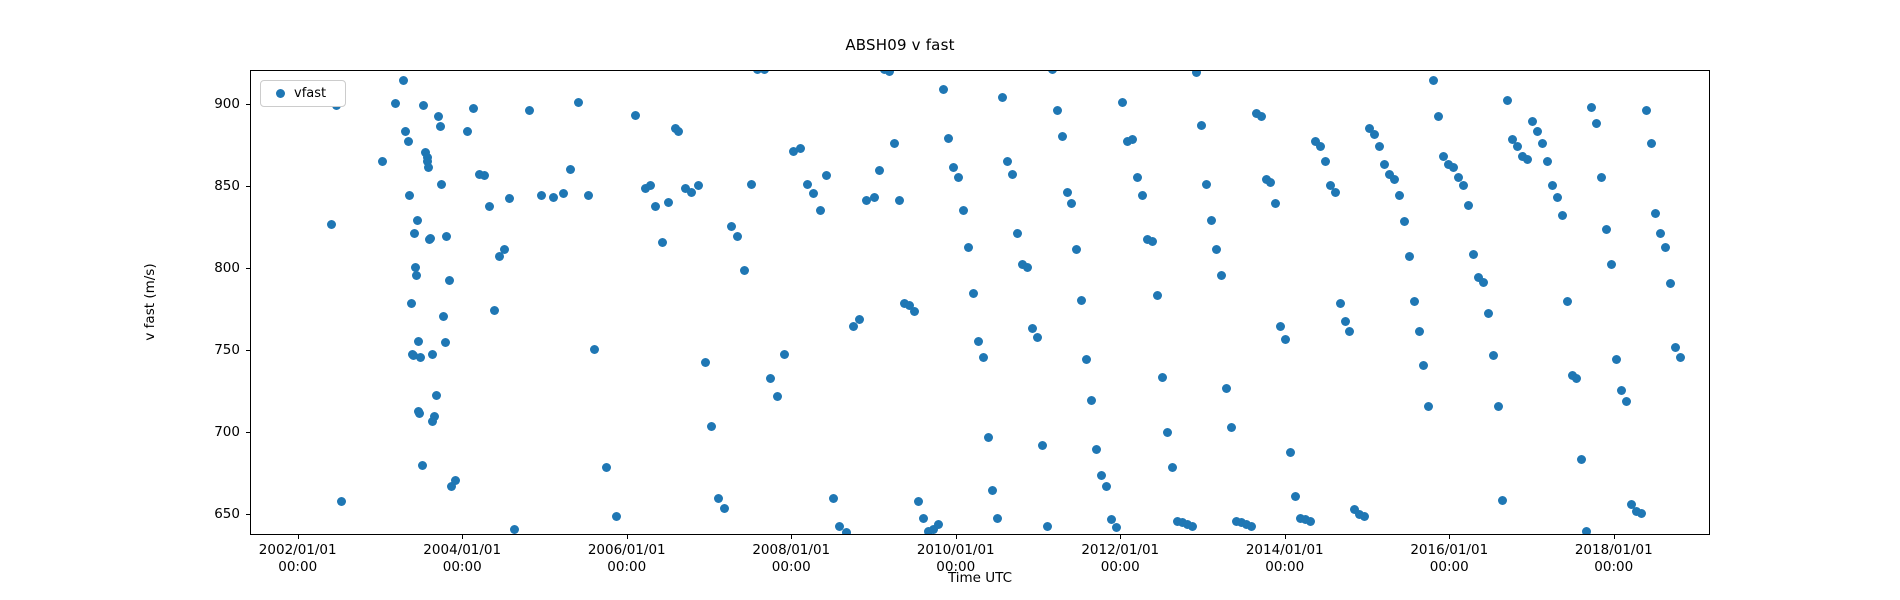 Image resolution: width=1900 pixels, height=600 pixels. What do you see at coordinates (1449, 558) in the screenshot?
I see `x-tick-label: 2016/01/01 00:00` at bounding box center [1449, 558].